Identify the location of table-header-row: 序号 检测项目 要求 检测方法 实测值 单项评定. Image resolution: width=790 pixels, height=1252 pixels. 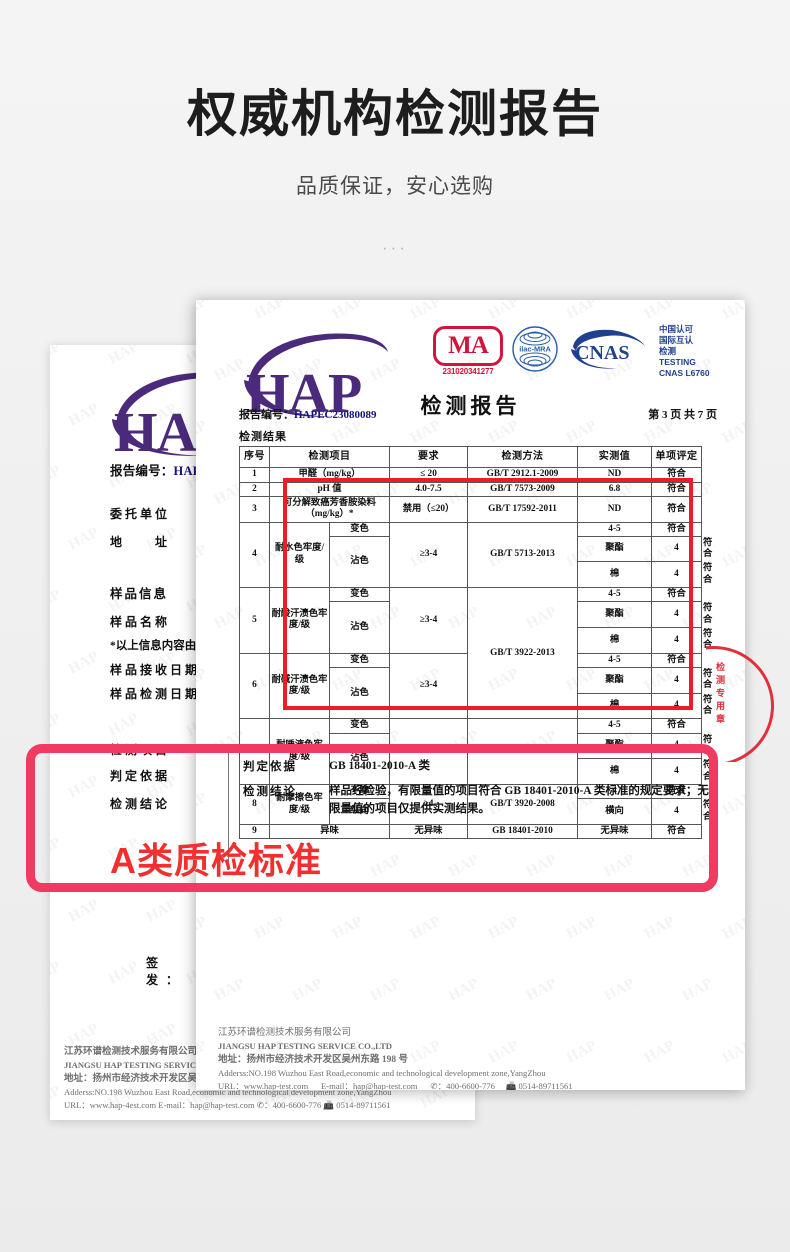
(470, 457).